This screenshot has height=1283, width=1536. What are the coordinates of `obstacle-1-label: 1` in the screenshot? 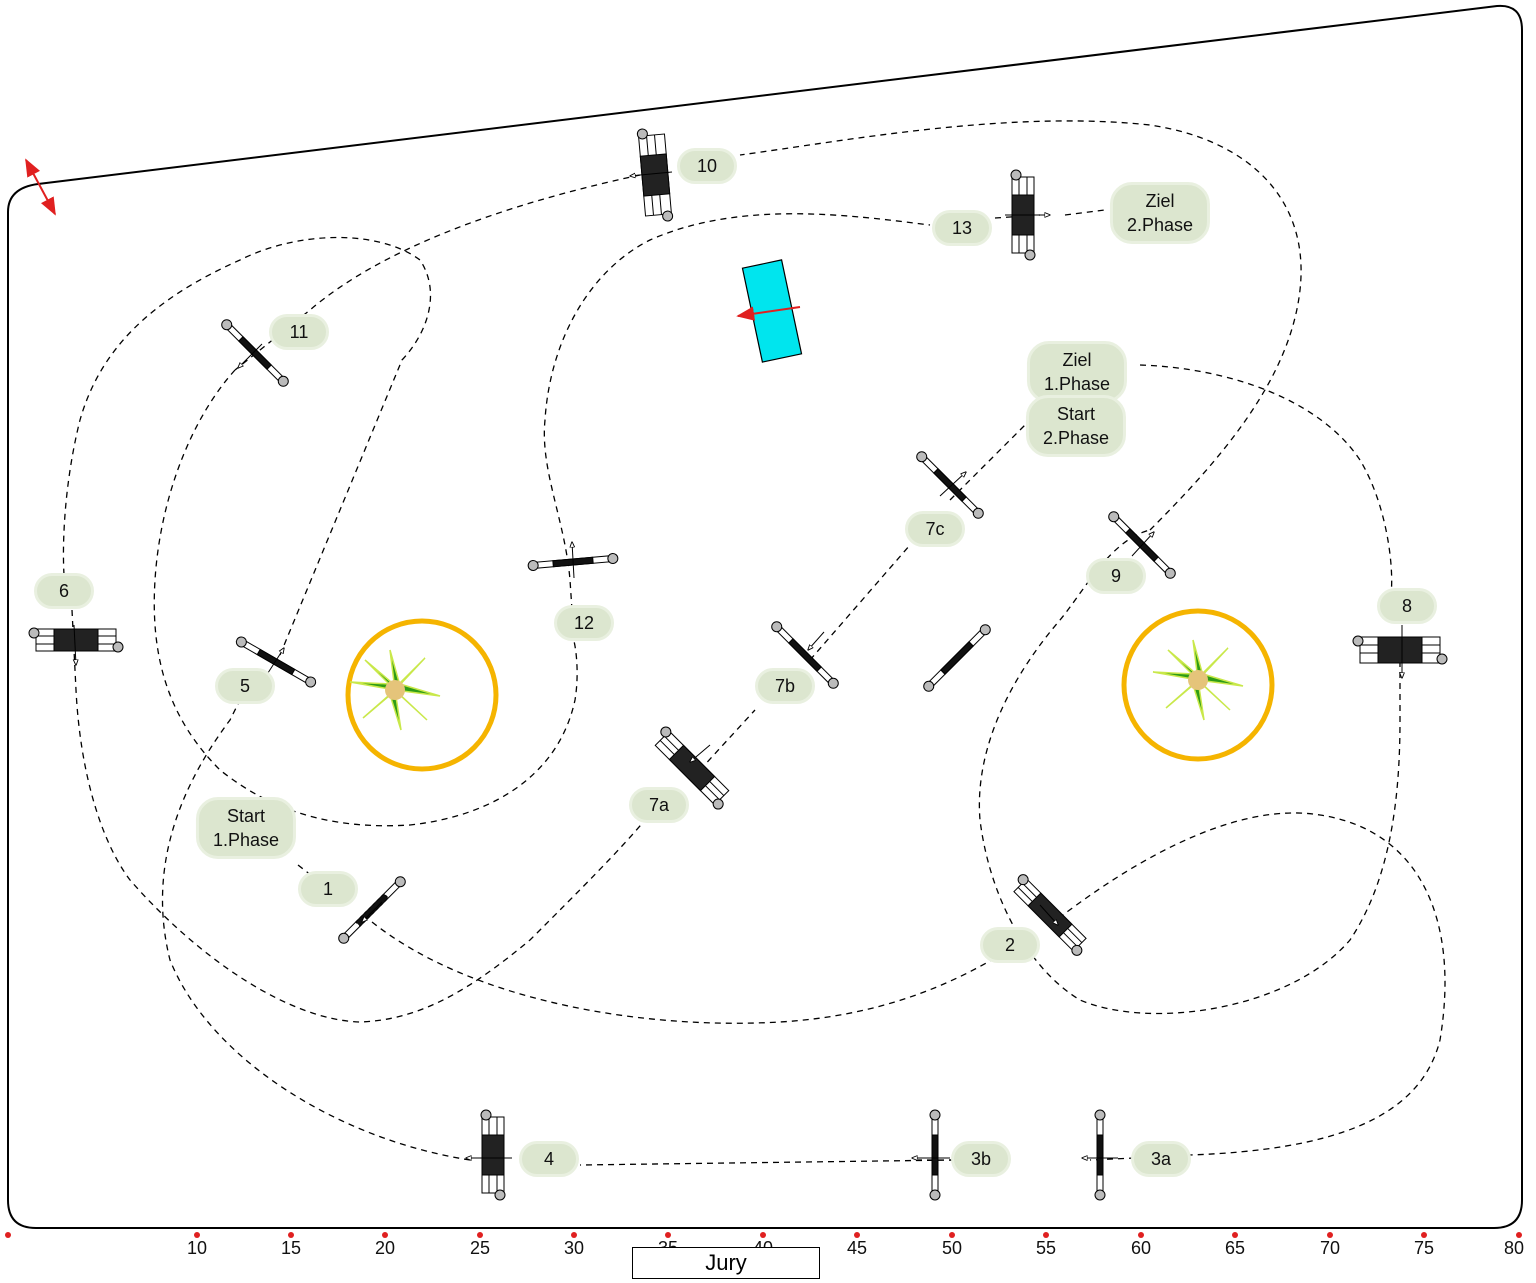 It's located at (328, 889).